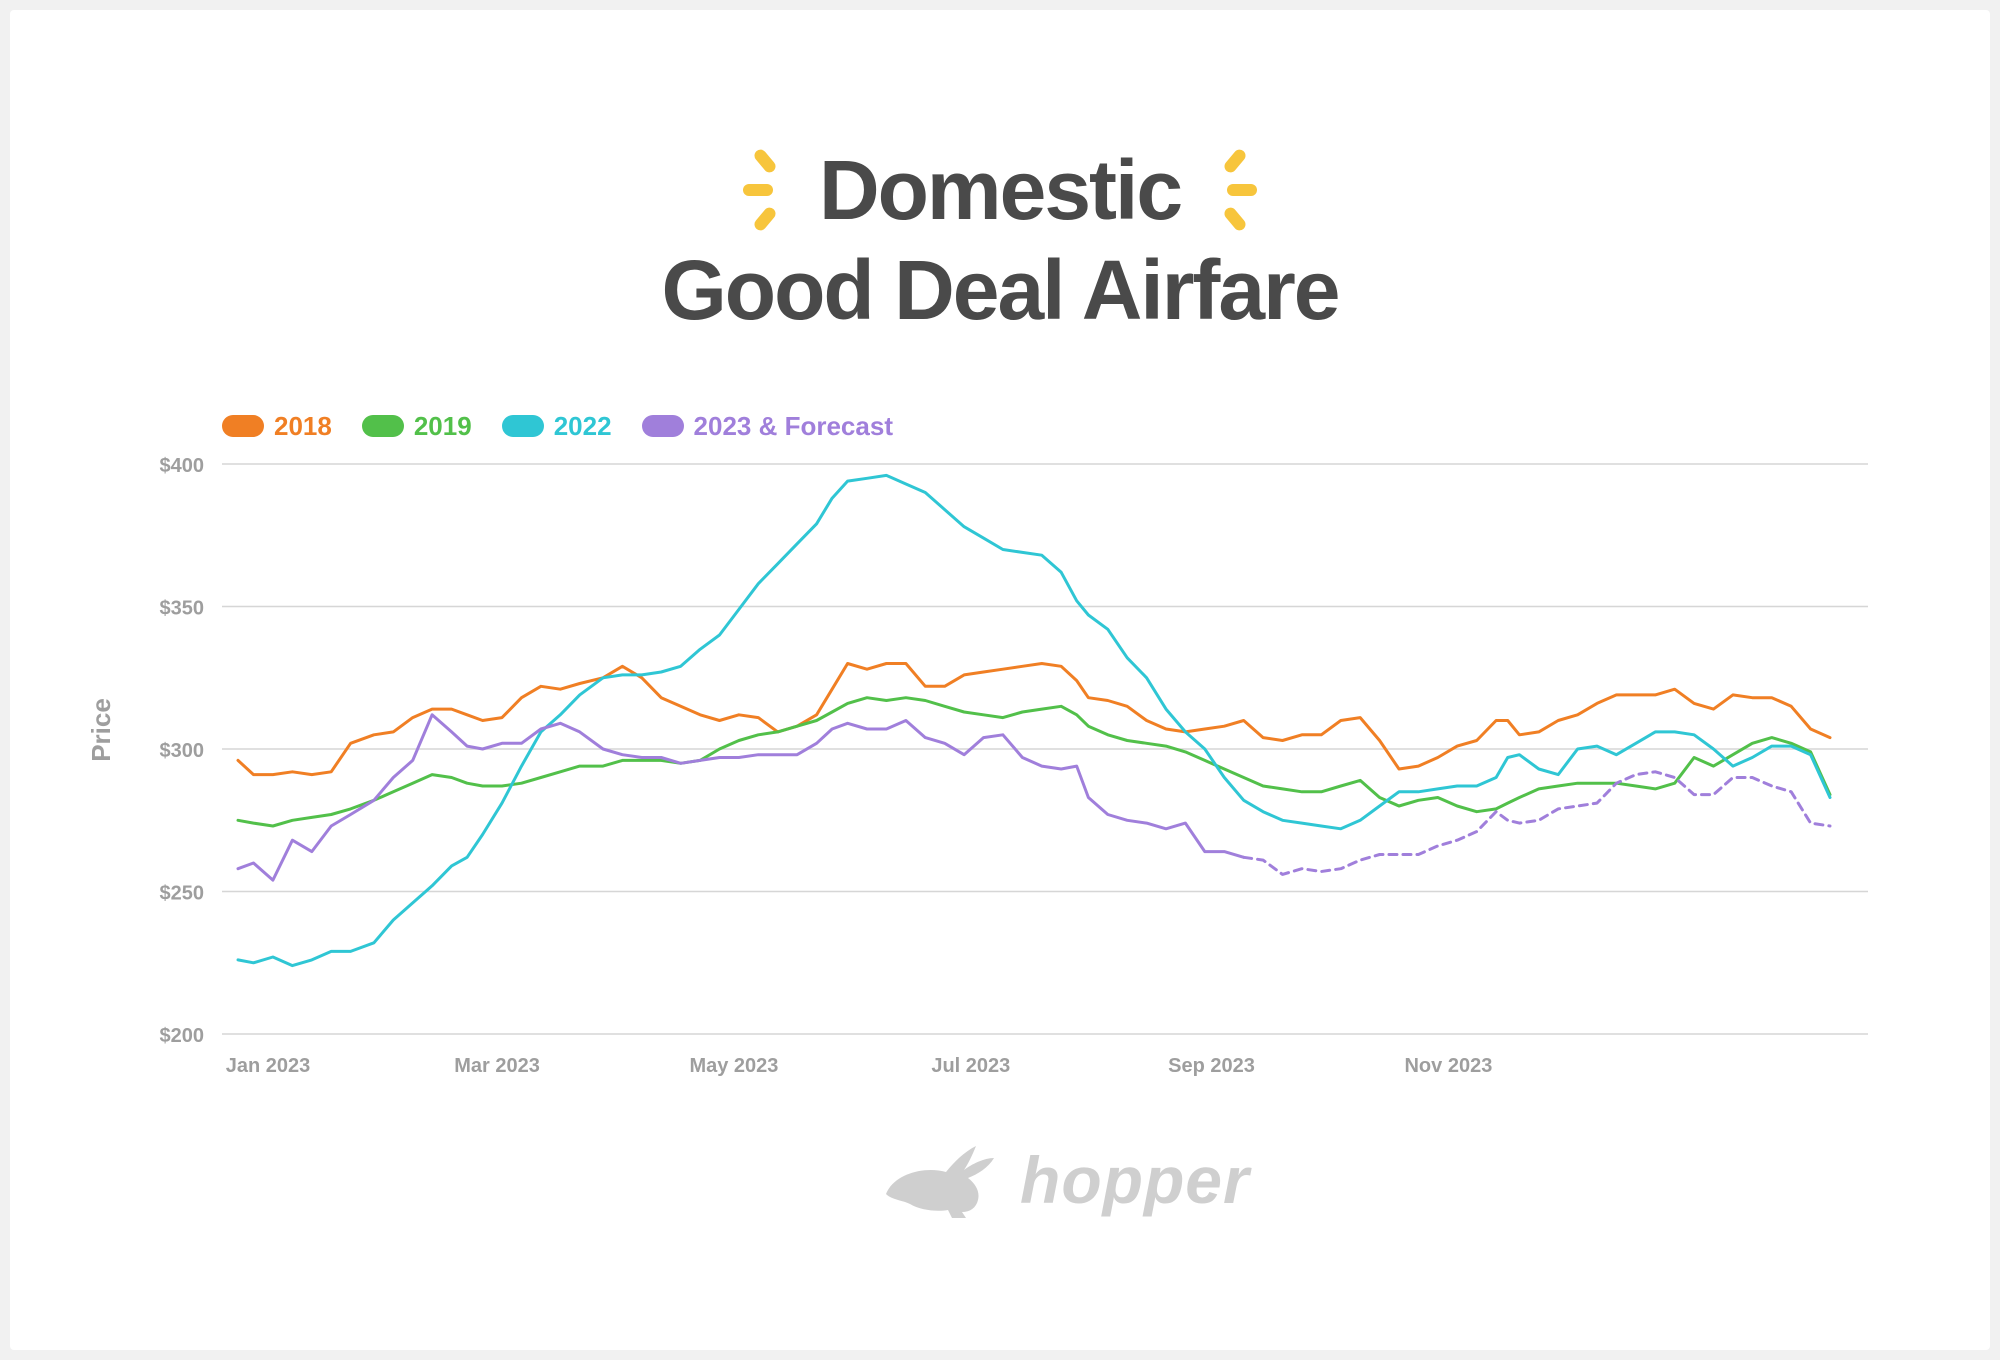  I want to click on legend-item: 2019, so click(416, 426).